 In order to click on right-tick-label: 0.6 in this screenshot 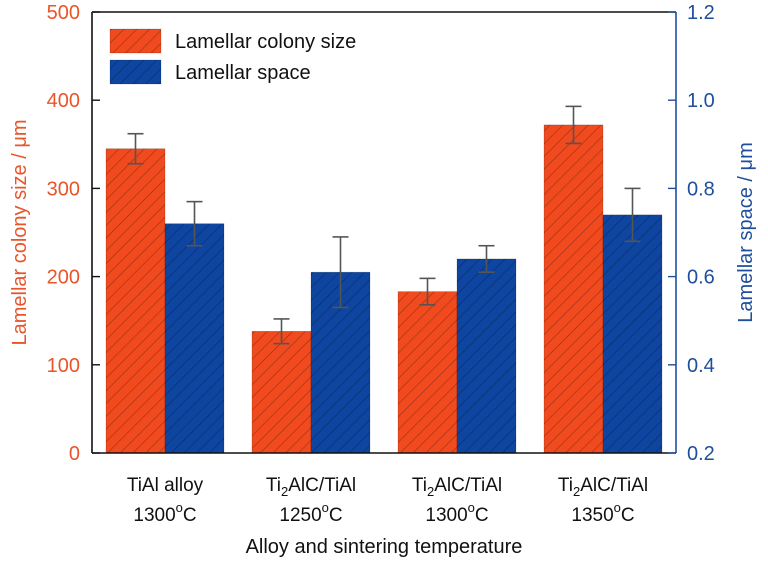, I will do `click(701, 278)`.